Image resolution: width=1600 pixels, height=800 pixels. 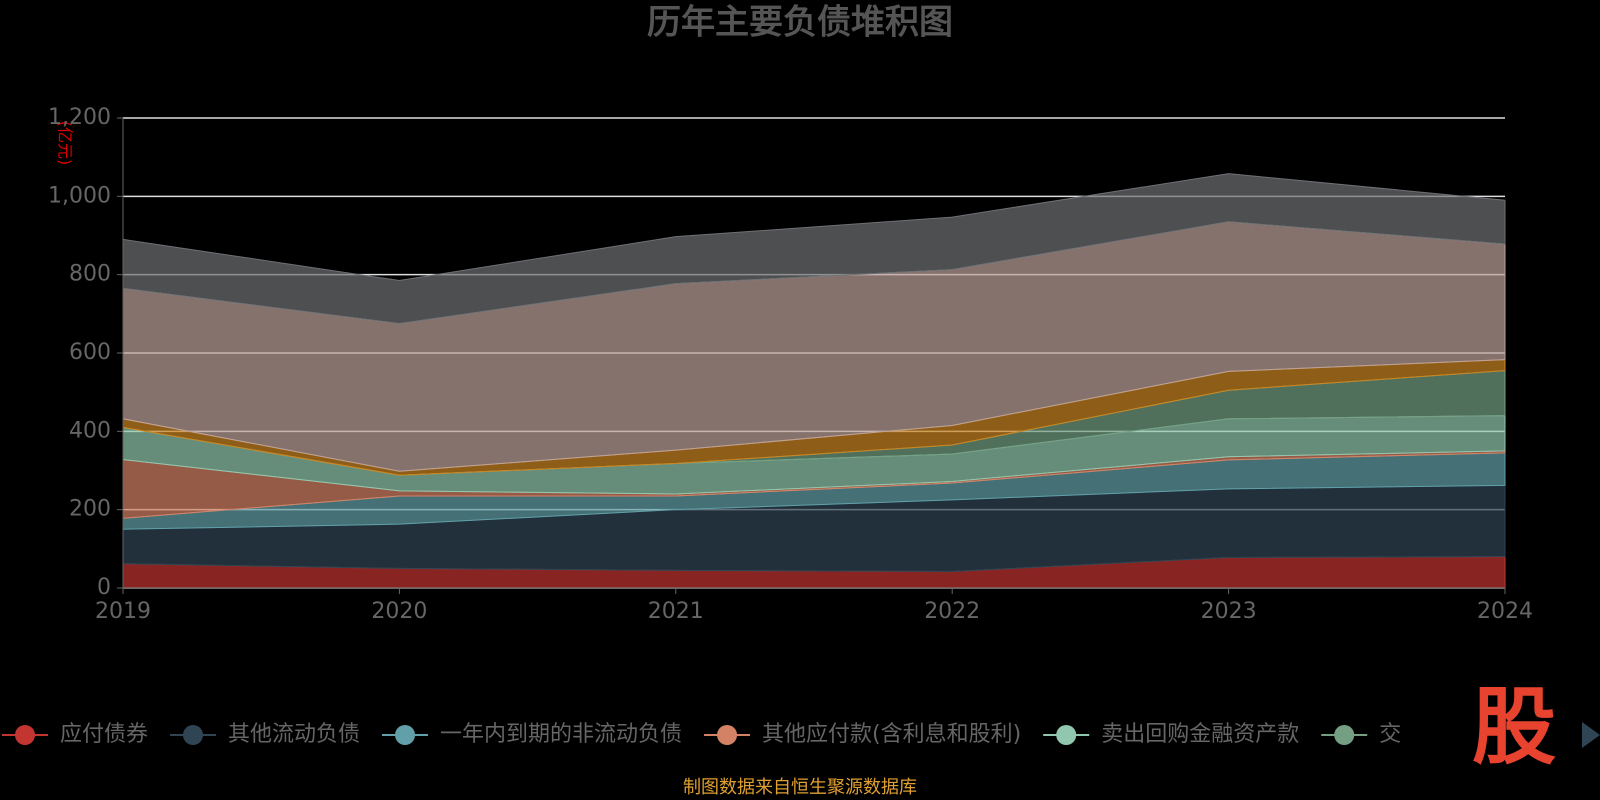 What do you see at coordinates (1514, 727) in the screenshot?
I see `watermark-logo: 股` at bounding box center [1514, 727].